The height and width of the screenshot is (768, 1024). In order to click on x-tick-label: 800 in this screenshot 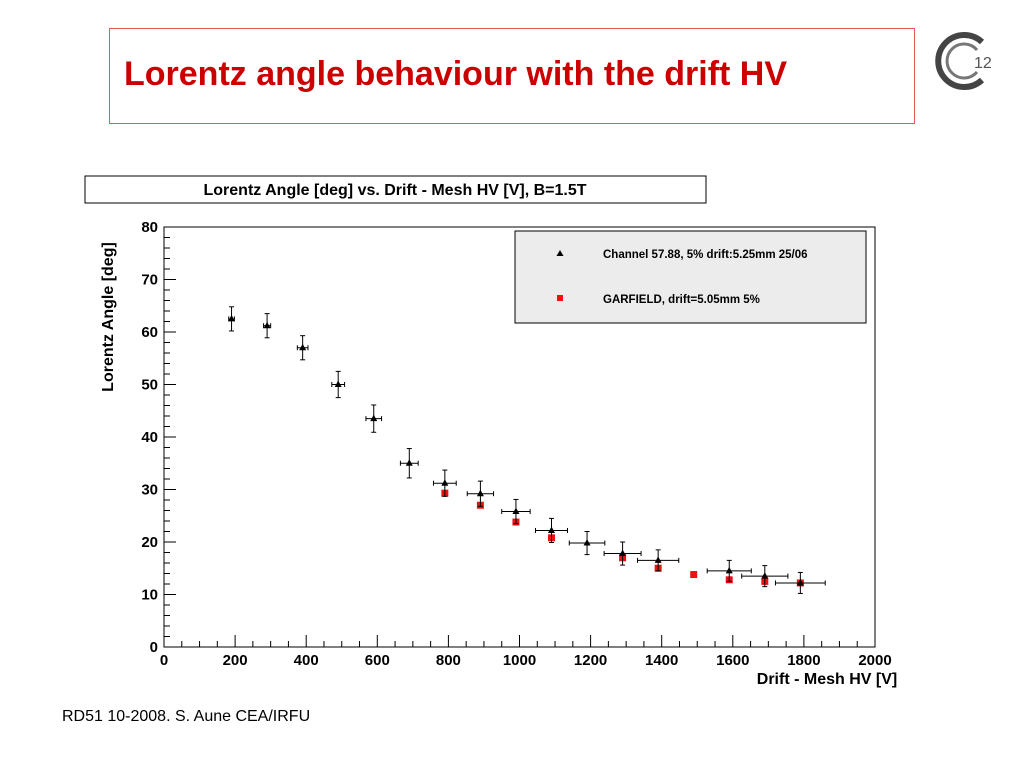, I will do `click(448, 660)`.